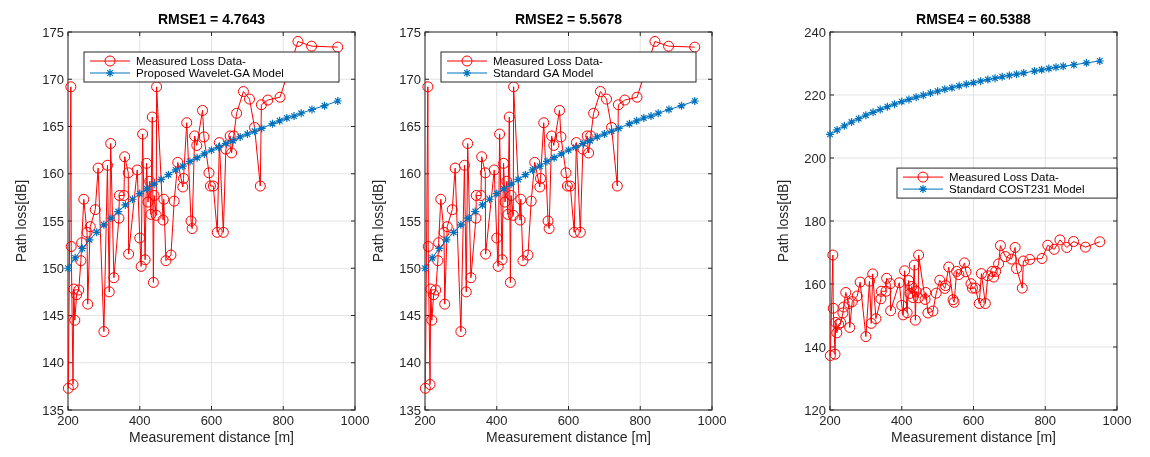  I want to click on legend-label: Standard GA Model, so click(543, 73).